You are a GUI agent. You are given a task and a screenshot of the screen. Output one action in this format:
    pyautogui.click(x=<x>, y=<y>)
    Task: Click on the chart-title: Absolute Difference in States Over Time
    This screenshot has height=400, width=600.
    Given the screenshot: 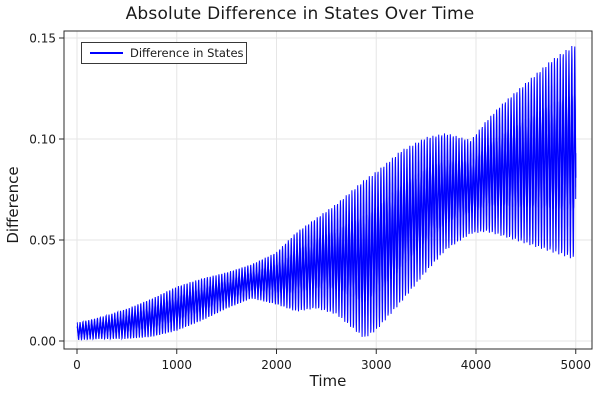 What is the action you would take?
    pyautogui.click(x=300, y=14)
    